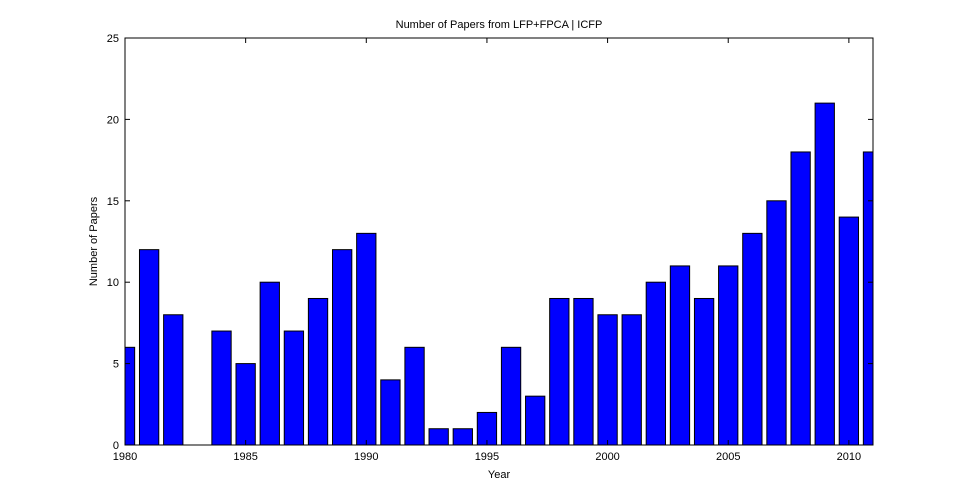 The image size is (965, 501). What do you see at coordinates (487, 457) in the screenshot?
I see `x-tick-label: 1995` at bounding box center [487, 457].